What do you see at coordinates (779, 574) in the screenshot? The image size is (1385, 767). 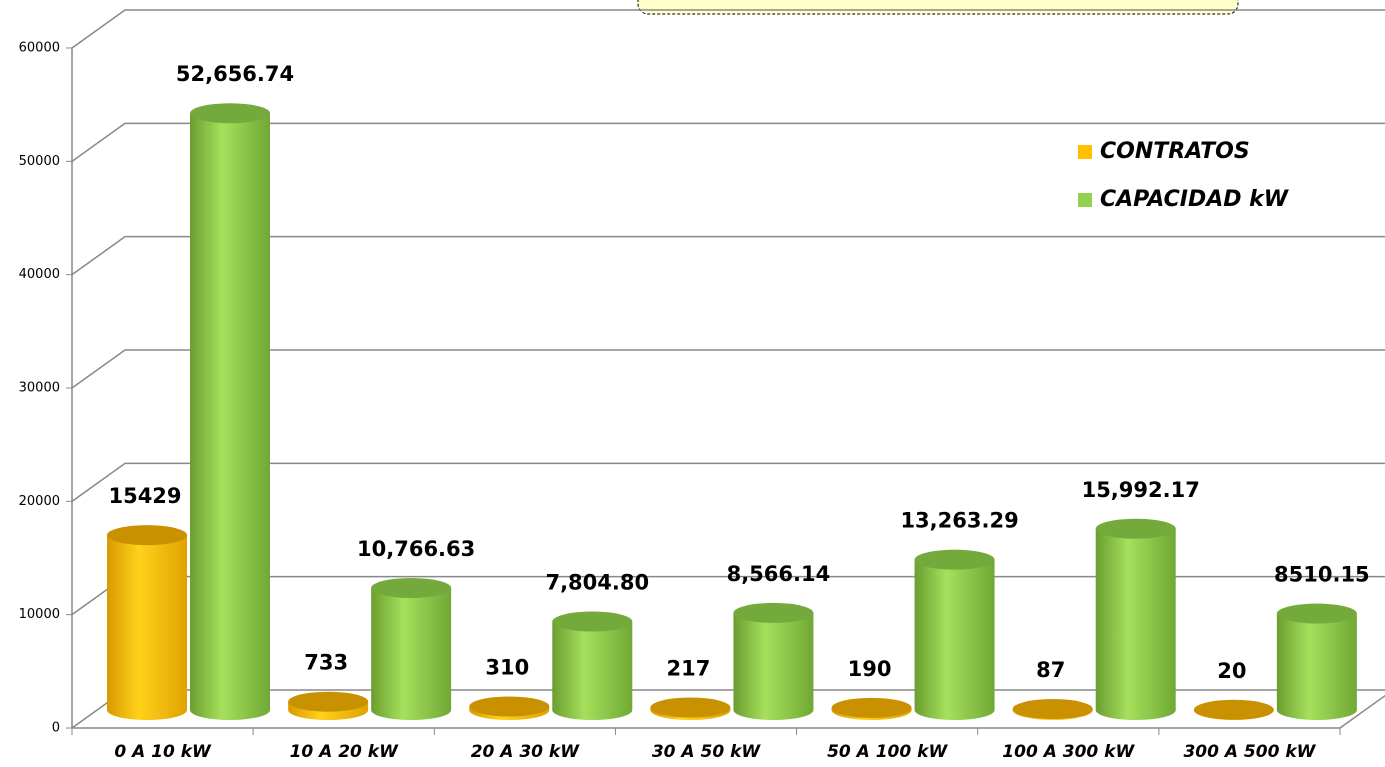 I see `value-label: 8,566.14` at bounding box center [779, 574].